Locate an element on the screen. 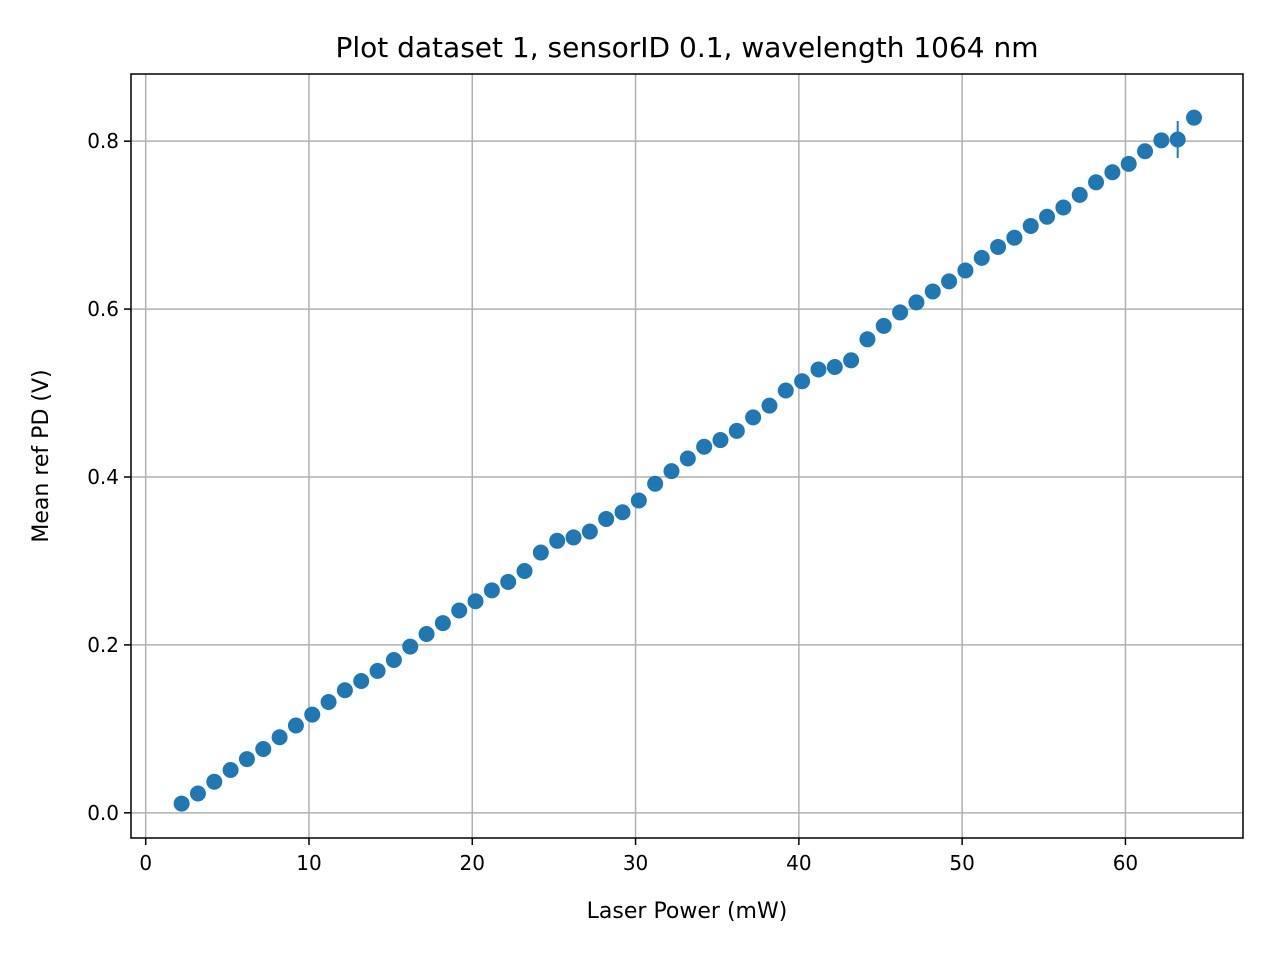  x-axis-label: Laser Power (mW) is located at coordinates (687, 911).